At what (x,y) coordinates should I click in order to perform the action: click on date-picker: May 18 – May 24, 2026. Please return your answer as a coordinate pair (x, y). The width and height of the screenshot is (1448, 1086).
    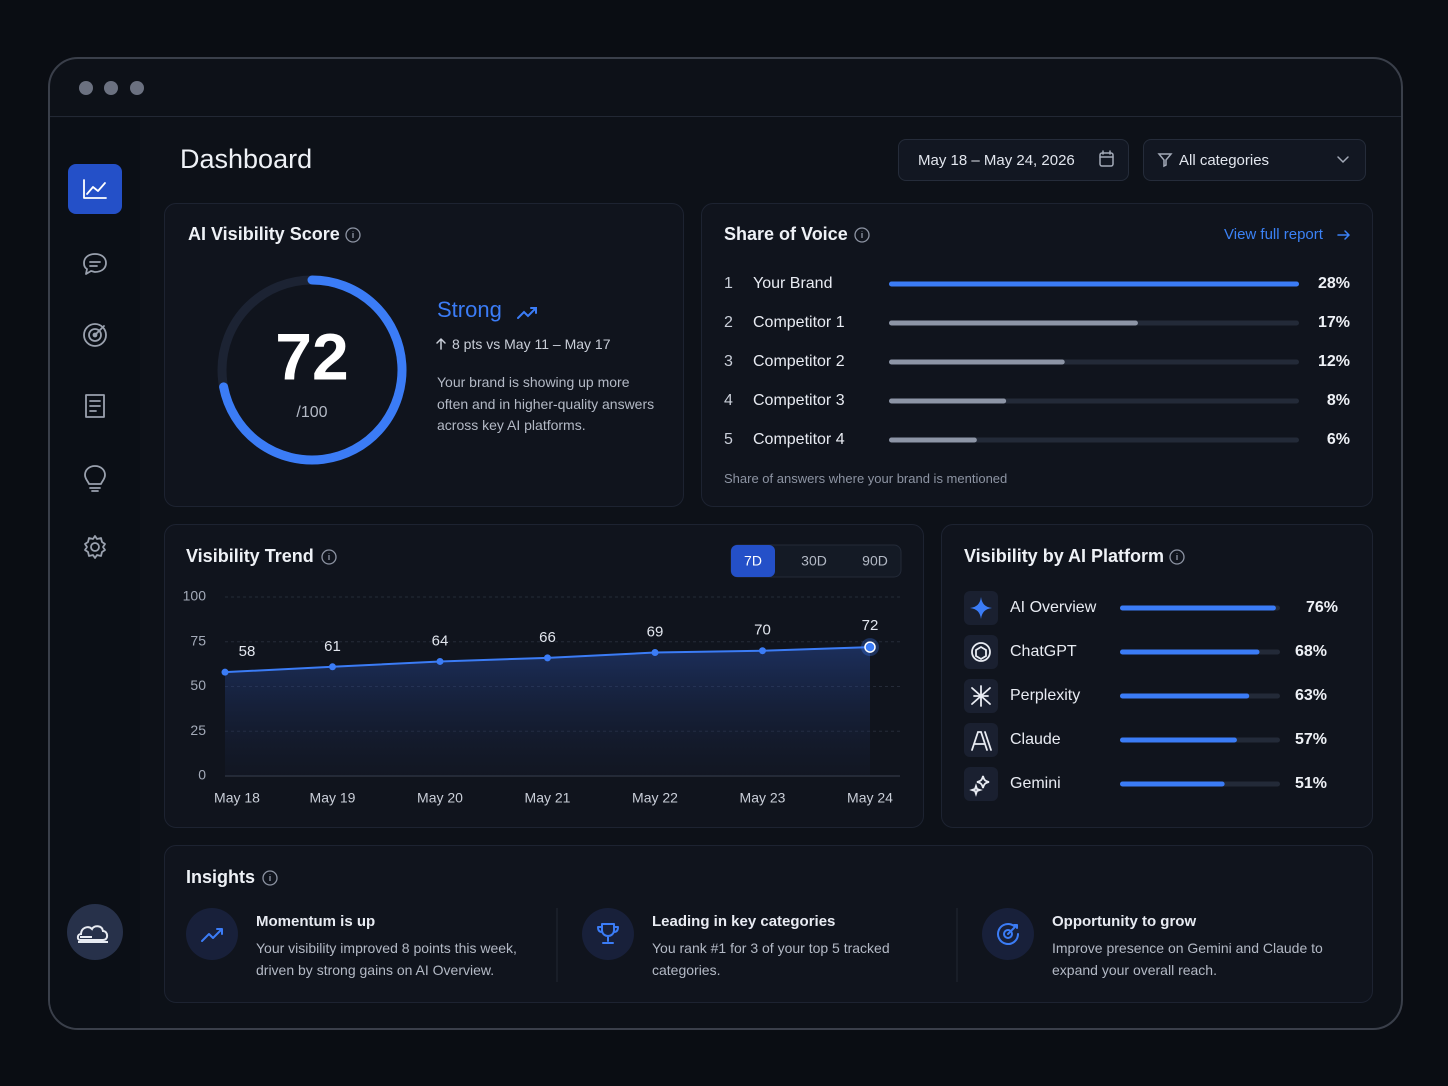
    Looking at the image, I should click on (1013, 160).